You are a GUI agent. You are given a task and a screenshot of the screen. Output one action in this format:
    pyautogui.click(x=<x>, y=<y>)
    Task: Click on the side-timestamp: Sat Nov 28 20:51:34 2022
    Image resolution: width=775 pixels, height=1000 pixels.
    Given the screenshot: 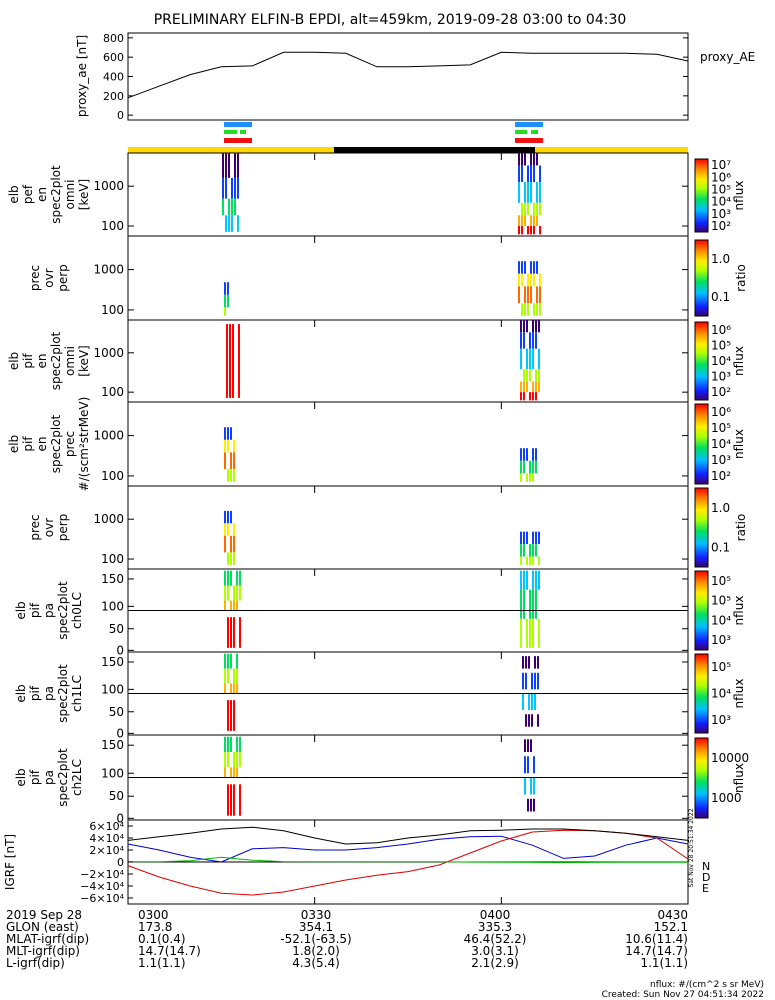 What is the action you would take?
    pyautogui.click(x=691, y=847)
    